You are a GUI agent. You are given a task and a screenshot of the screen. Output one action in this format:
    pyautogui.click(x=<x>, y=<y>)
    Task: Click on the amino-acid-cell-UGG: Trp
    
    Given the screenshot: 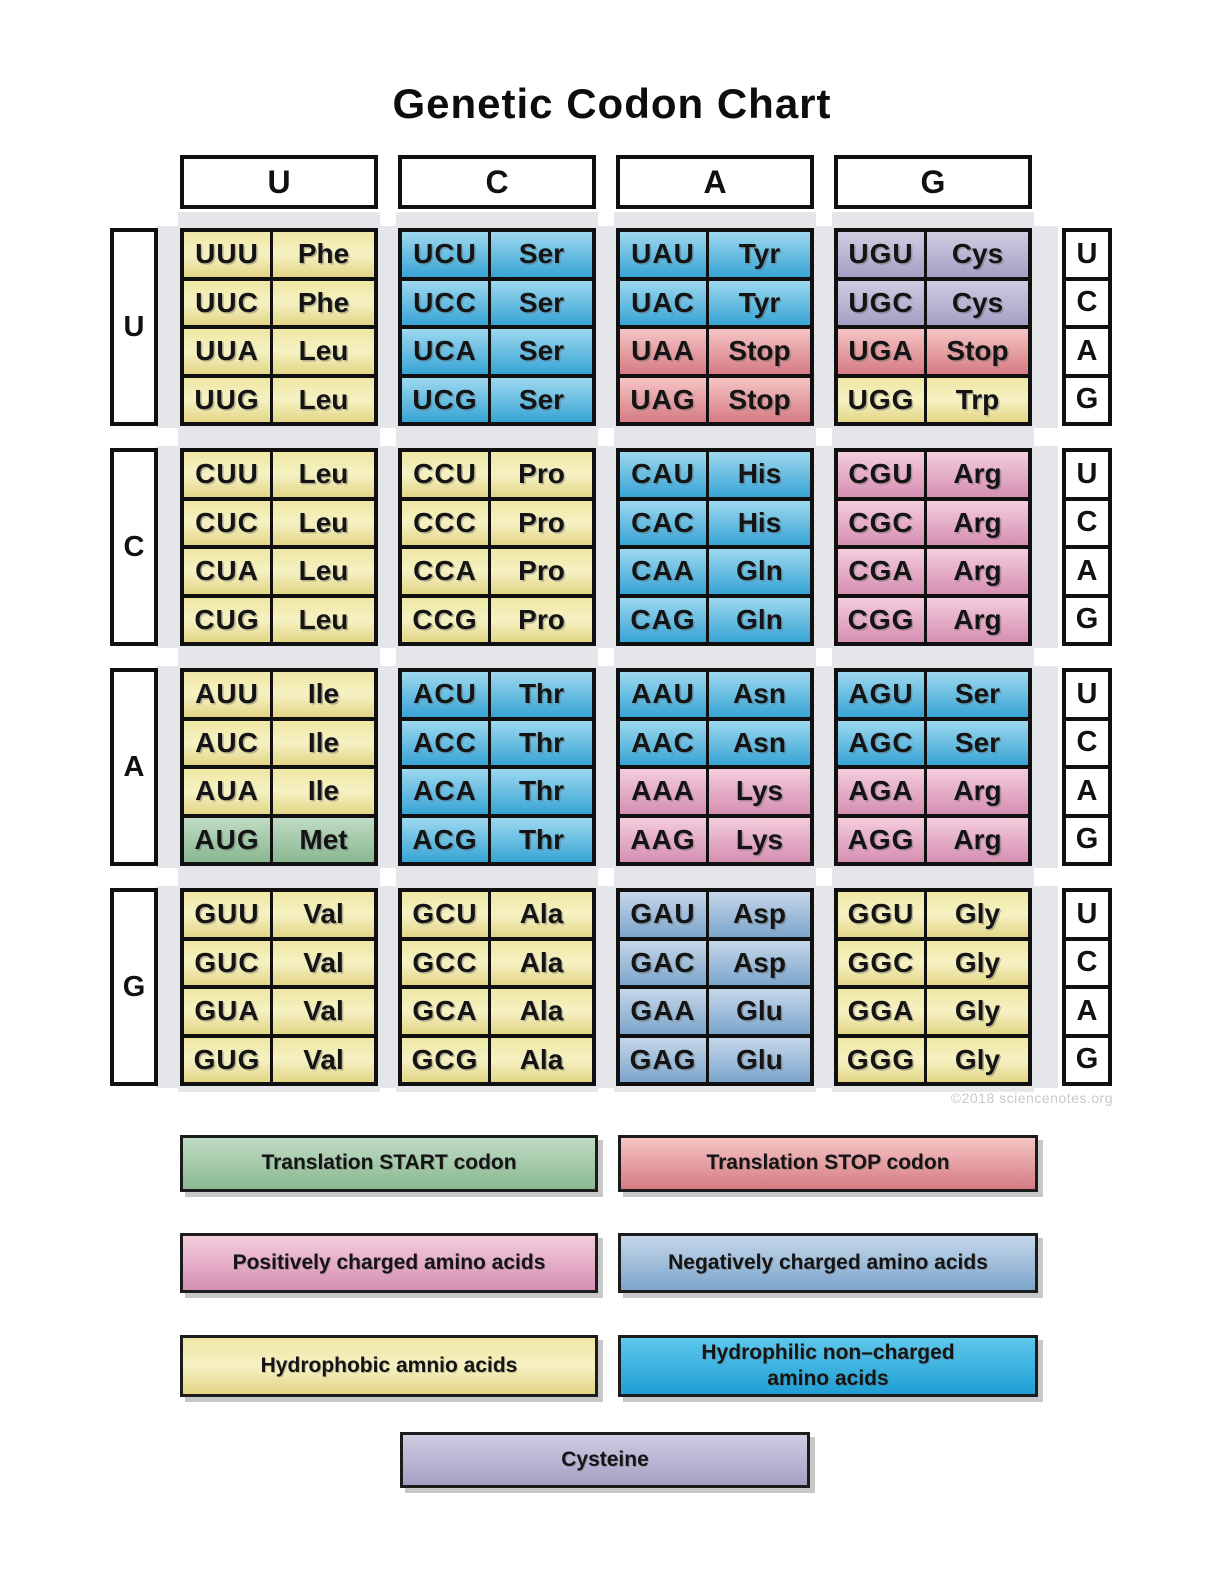 What is the action you would take?
    pyautogui.click(x=977, y=399)
    